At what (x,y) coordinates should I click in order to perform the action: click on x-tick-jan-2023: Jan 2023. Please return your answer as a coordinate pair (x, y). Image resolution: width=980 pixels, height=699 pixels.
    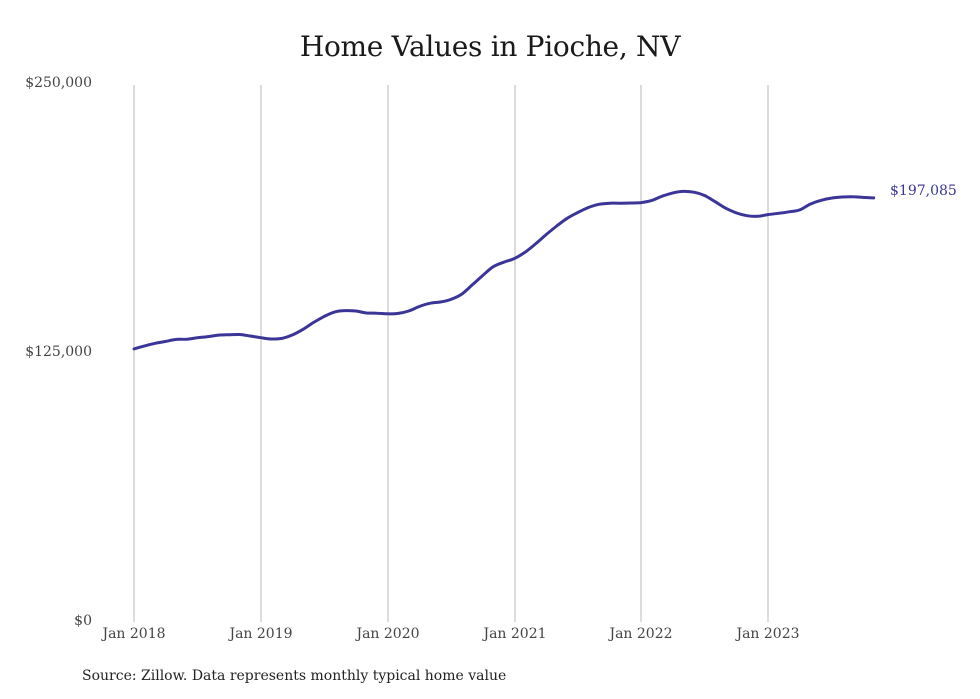
    Looking at the image, I should click on (768, 634).